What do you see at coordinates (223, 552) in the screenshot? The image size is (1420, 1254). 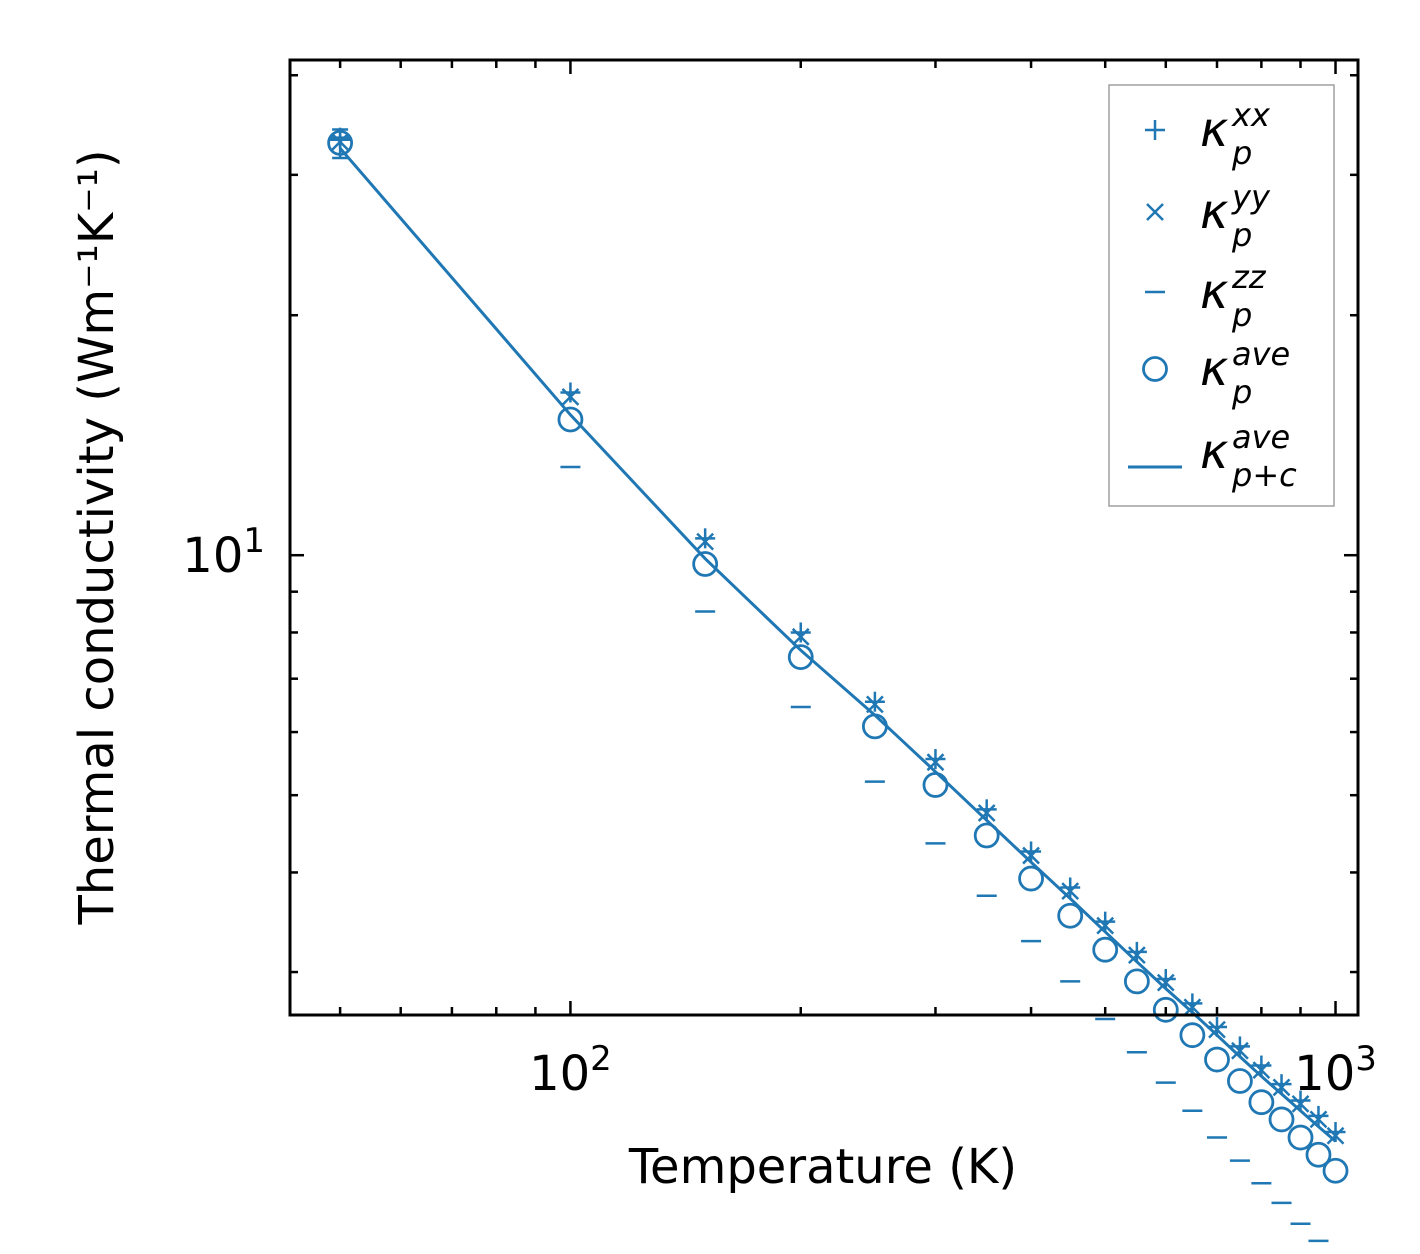 I see `y-tick-label: 101` at bounding box center [223, 552].